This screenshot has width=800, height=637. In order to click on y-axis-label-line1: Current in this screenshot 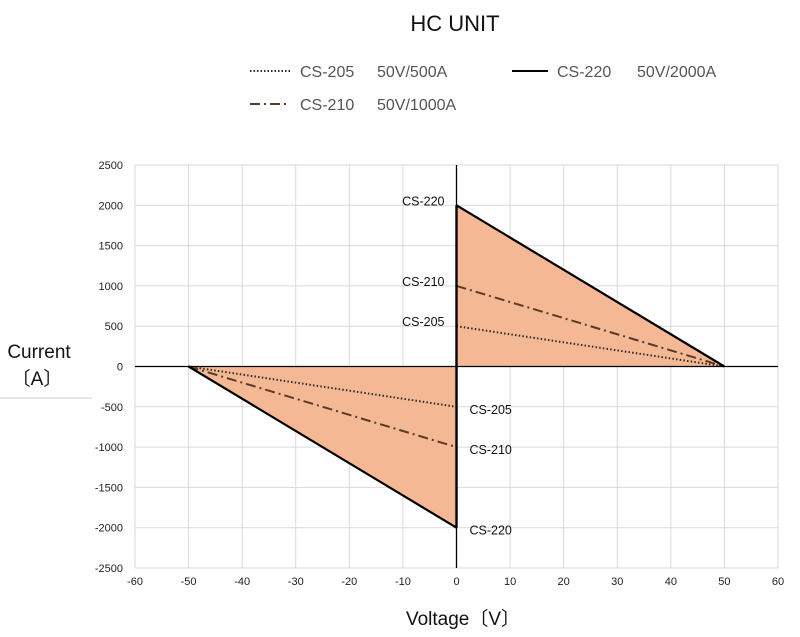, I will do `click(39, 352)`.